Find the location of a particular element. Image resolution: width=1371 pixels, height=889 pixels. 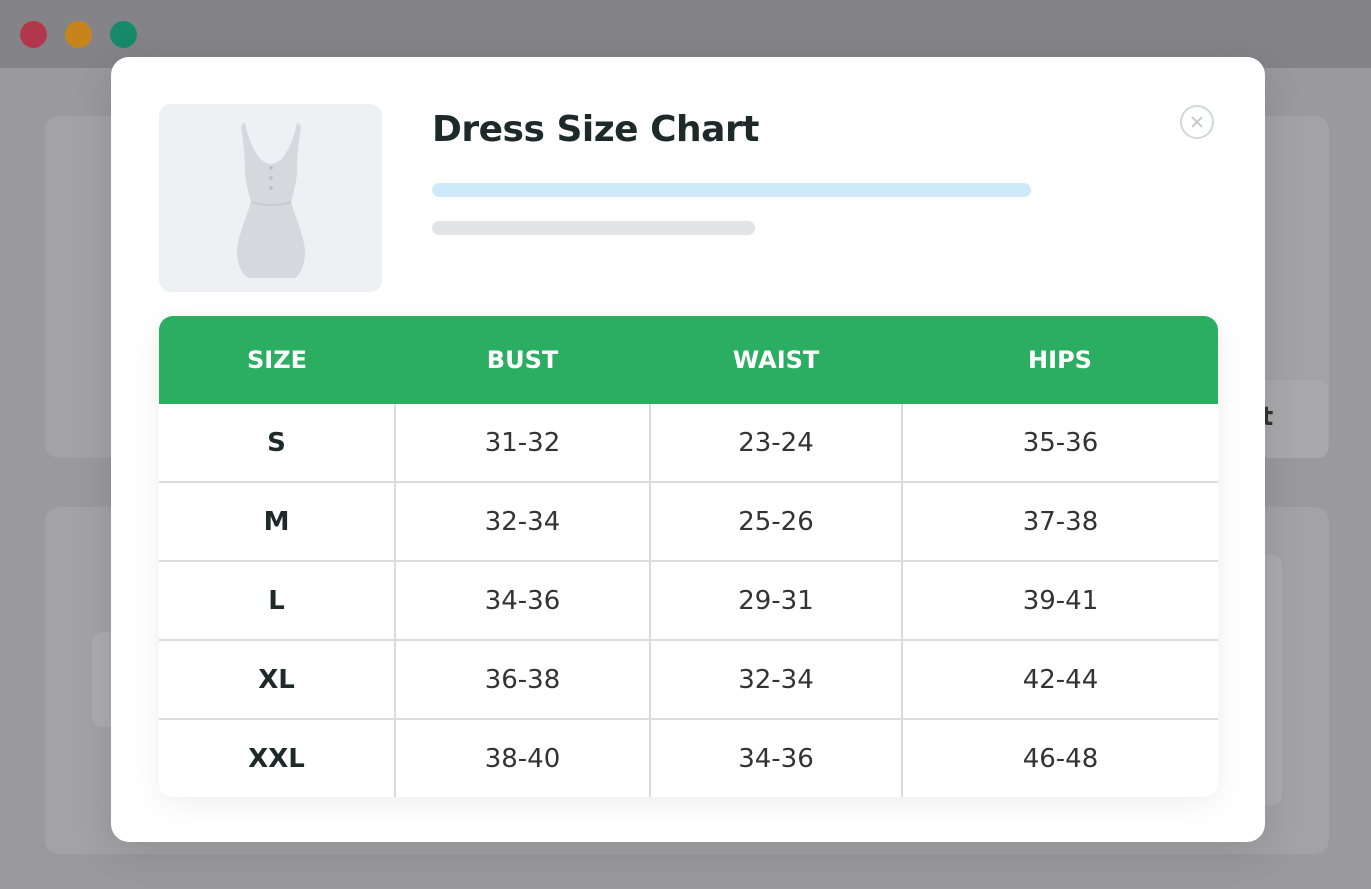

waist-cell: 25-26 is located at coordinates (776, 521).